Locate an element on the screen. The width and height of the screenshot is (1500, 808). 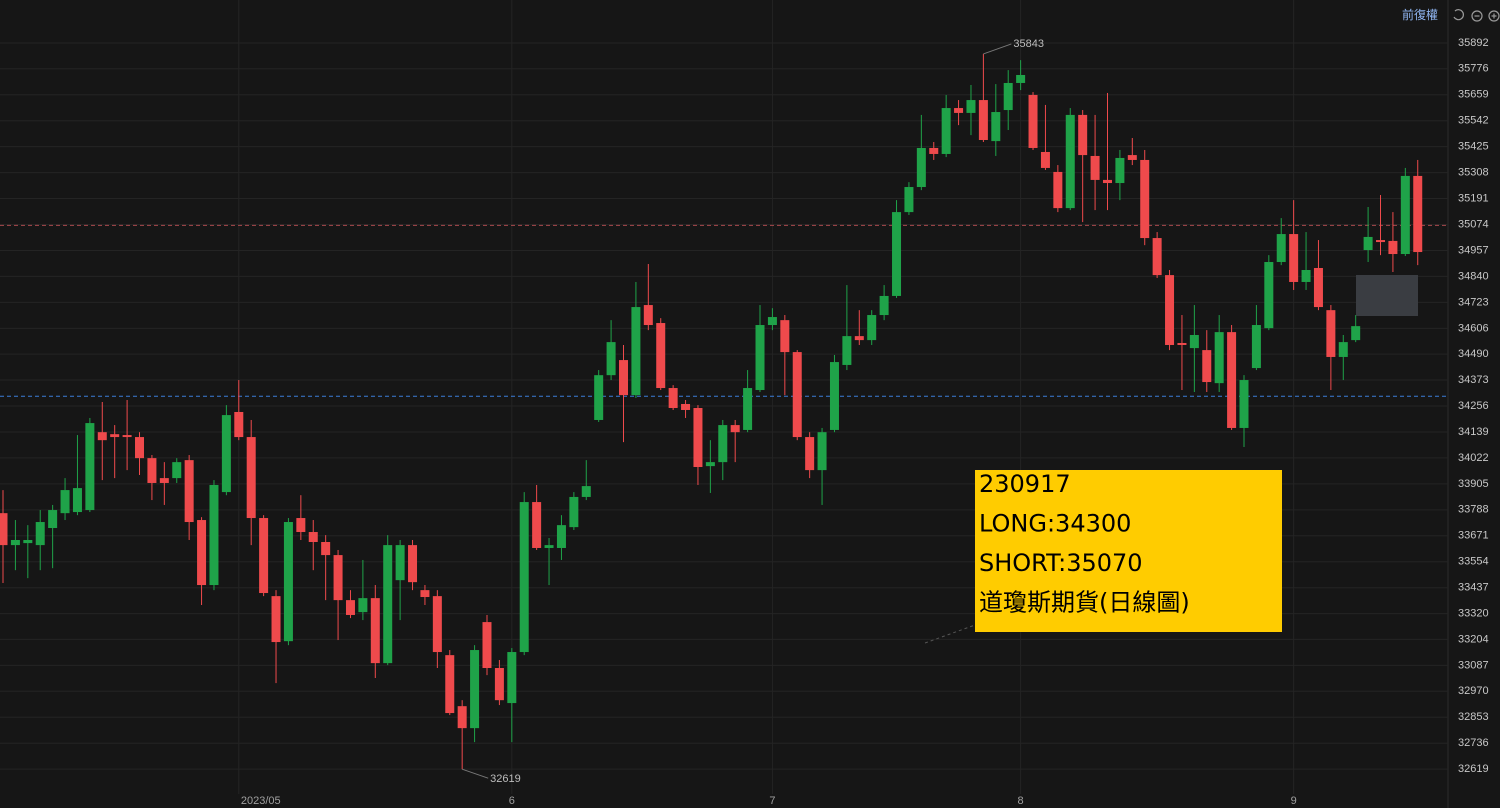
x-tick-label: 7 is located at coordinates (772, 801).